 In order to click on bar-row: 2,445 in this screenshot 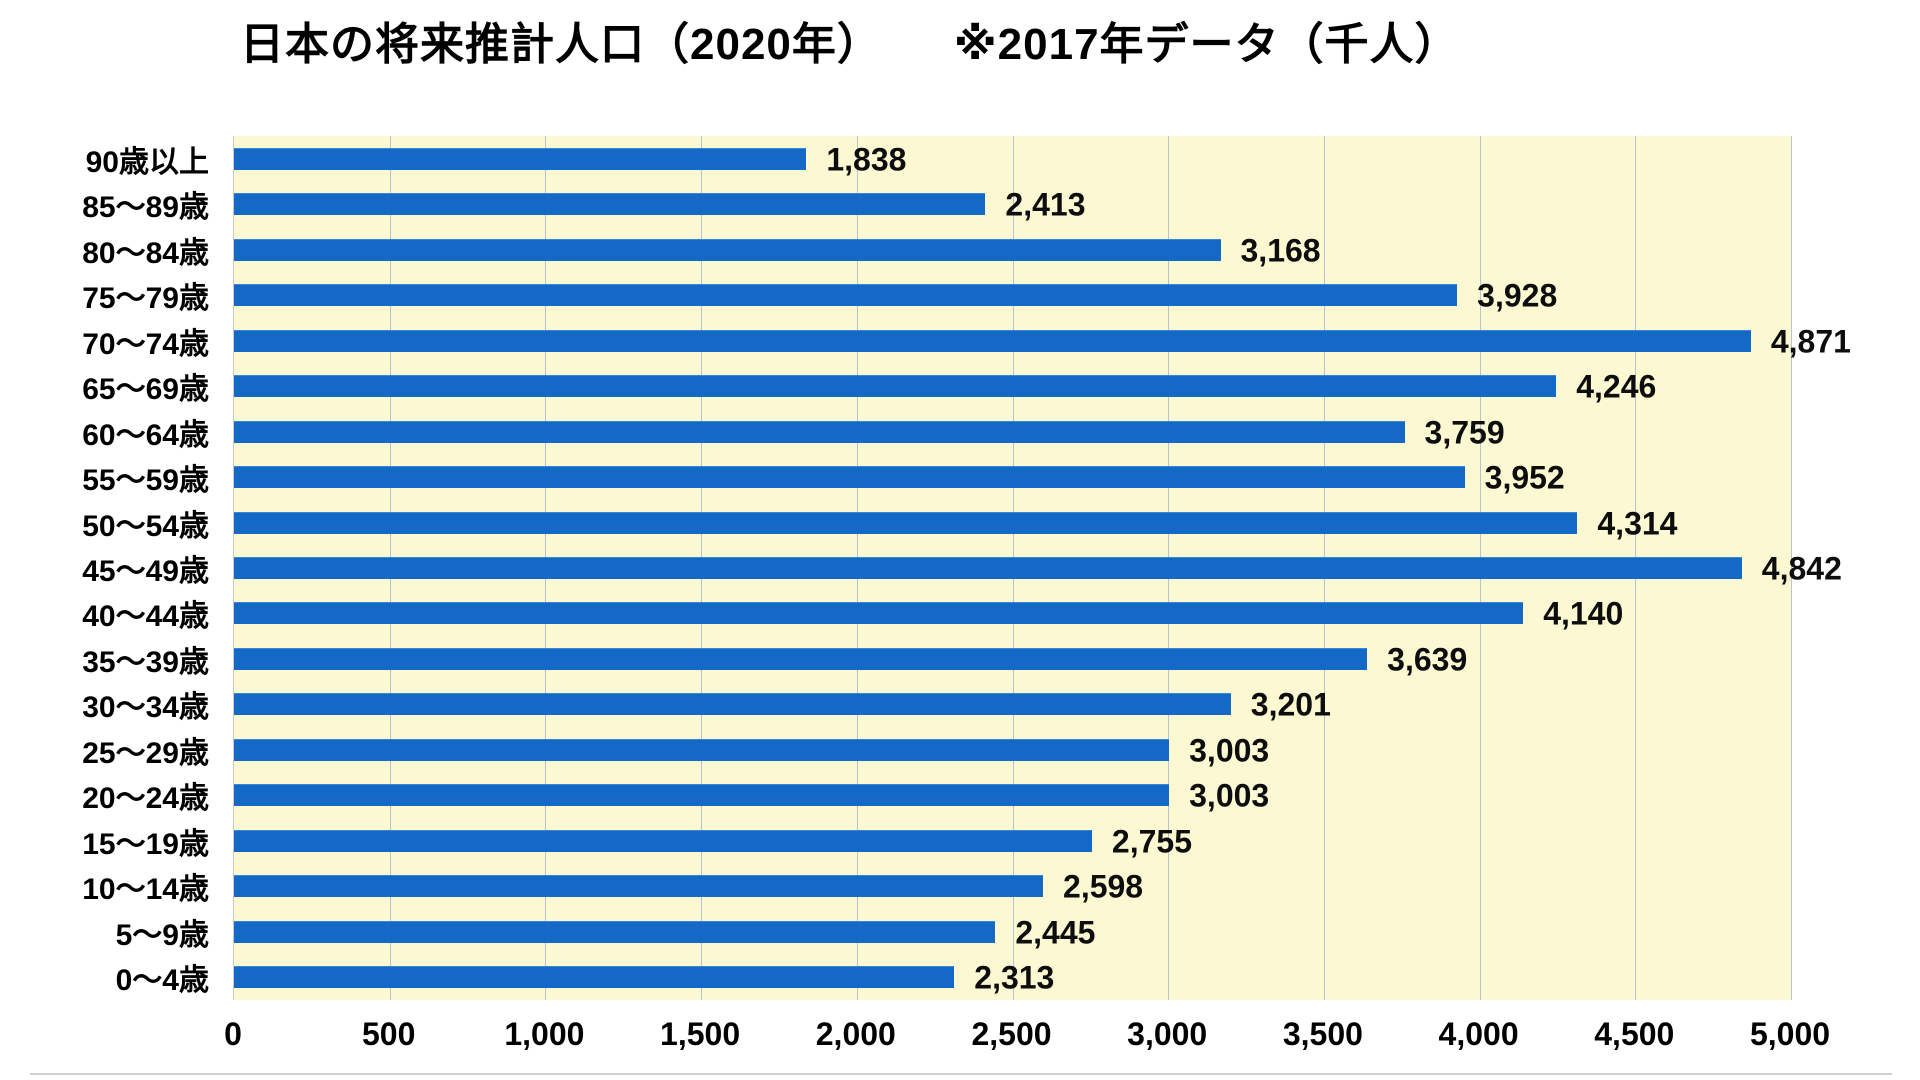, I will do `click(1012, 931)`.